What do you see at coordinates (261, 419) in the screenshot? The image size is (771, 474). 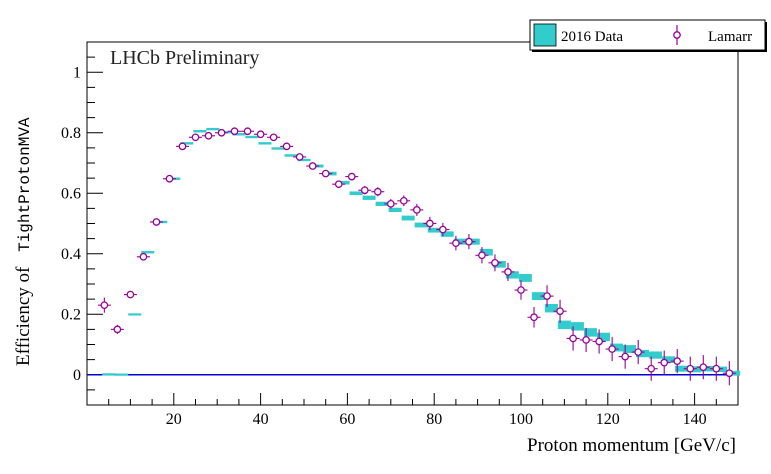 I see `x-tick-label: 40` at bounding box center [261, 419].